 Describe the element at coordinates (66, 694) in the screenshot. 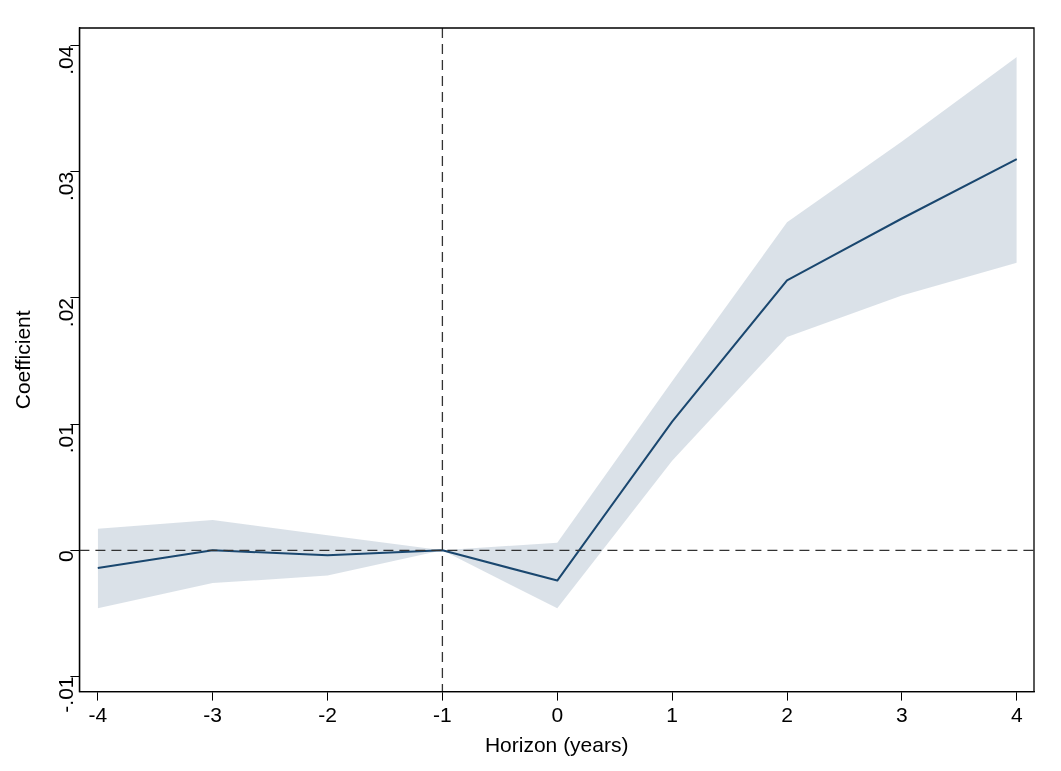

I see `y-tick-label: -.01` at that location.